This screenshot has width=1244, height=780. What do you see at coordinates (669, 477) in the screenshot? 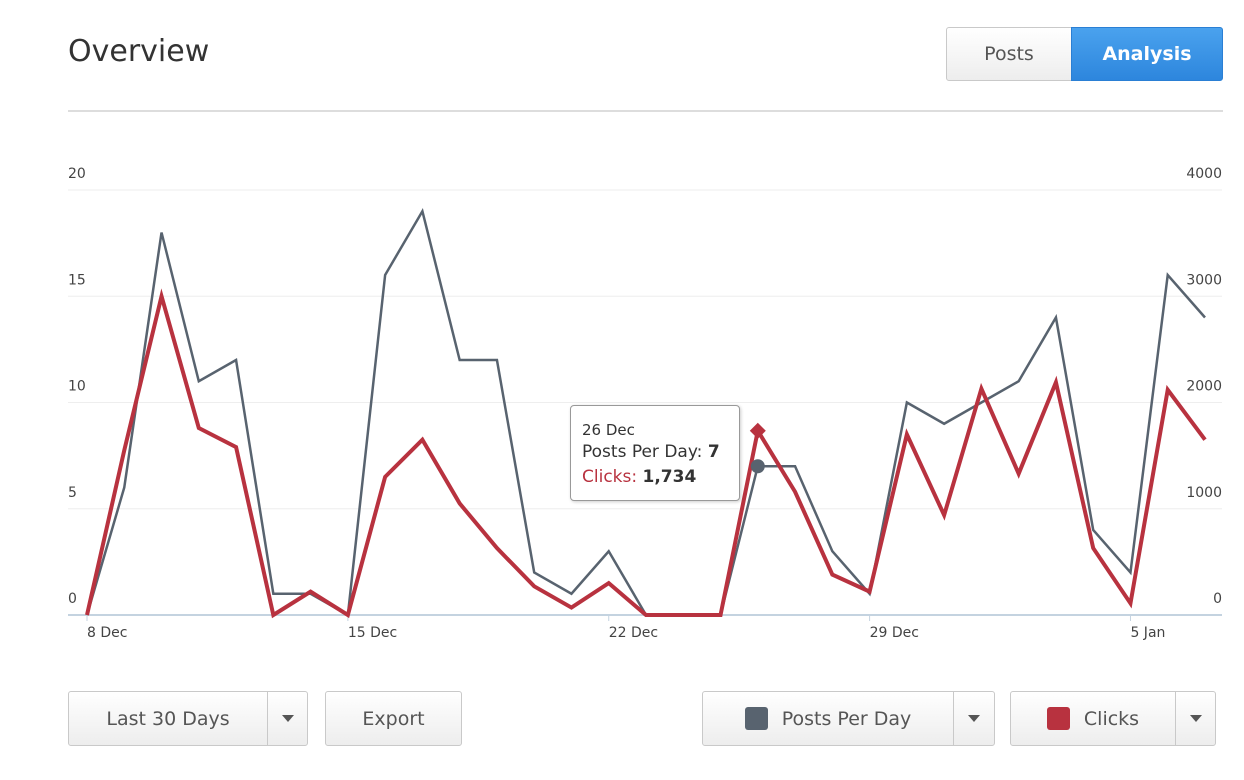
I see `tooltip-value: 1,734` at bounding box center [669, 477].